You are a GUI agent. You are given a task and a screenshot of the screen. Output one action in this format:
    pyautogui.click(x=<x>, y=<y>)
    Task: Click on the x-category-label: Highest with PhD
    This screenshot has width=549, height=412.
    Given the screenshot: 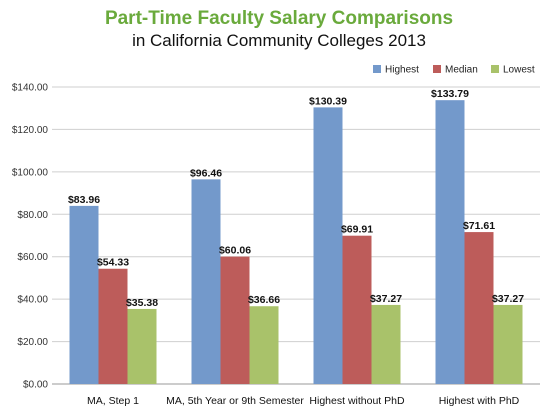 What is the action you would take?
    pyautogui.click(x=479, y=401)
    